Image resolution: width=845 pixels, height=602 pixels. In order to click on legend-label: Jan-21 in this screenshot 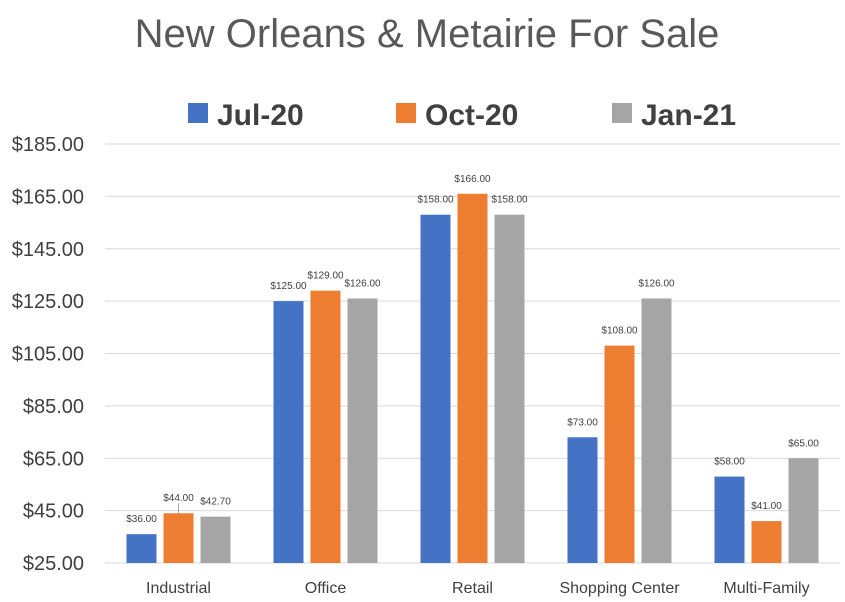, I will do `click(688, 115)`.